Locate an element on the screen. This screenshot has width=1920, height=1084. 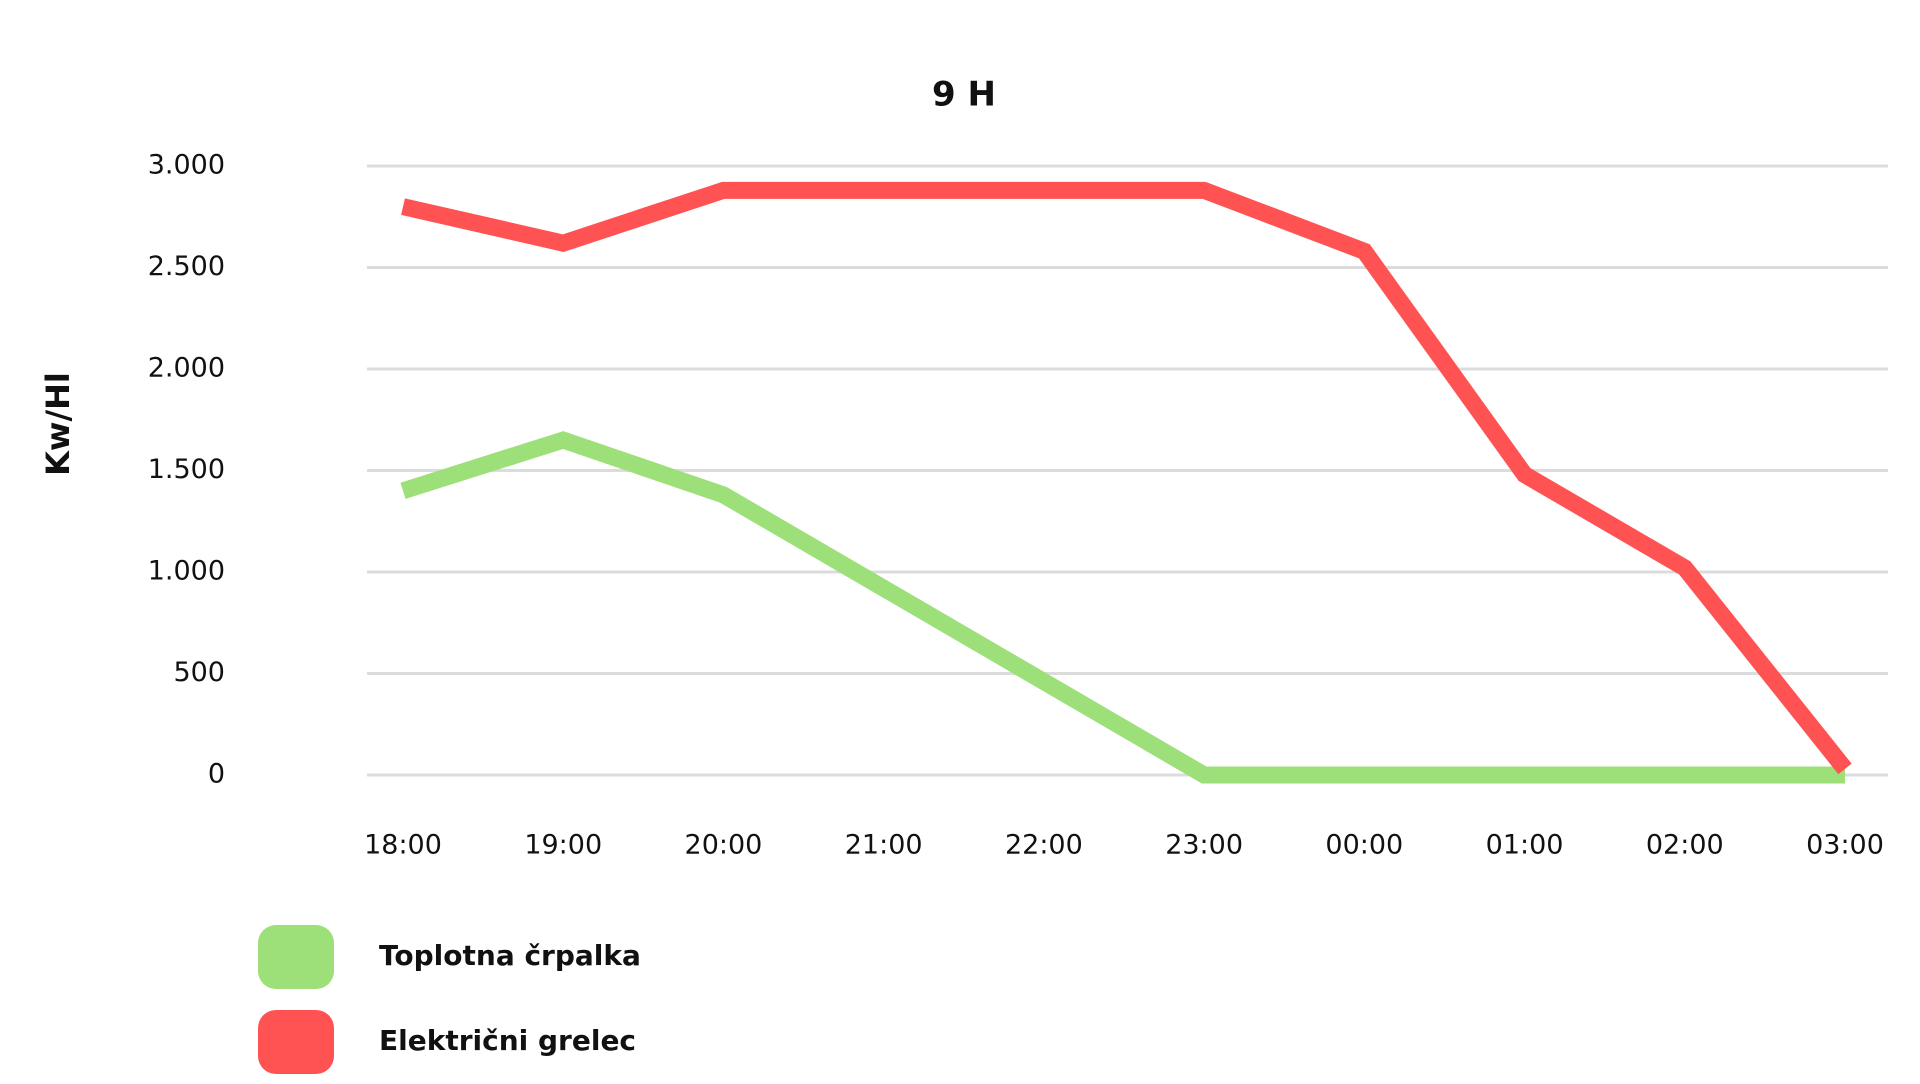
y-tick-label: 0 is located at coordinates (216, 774).